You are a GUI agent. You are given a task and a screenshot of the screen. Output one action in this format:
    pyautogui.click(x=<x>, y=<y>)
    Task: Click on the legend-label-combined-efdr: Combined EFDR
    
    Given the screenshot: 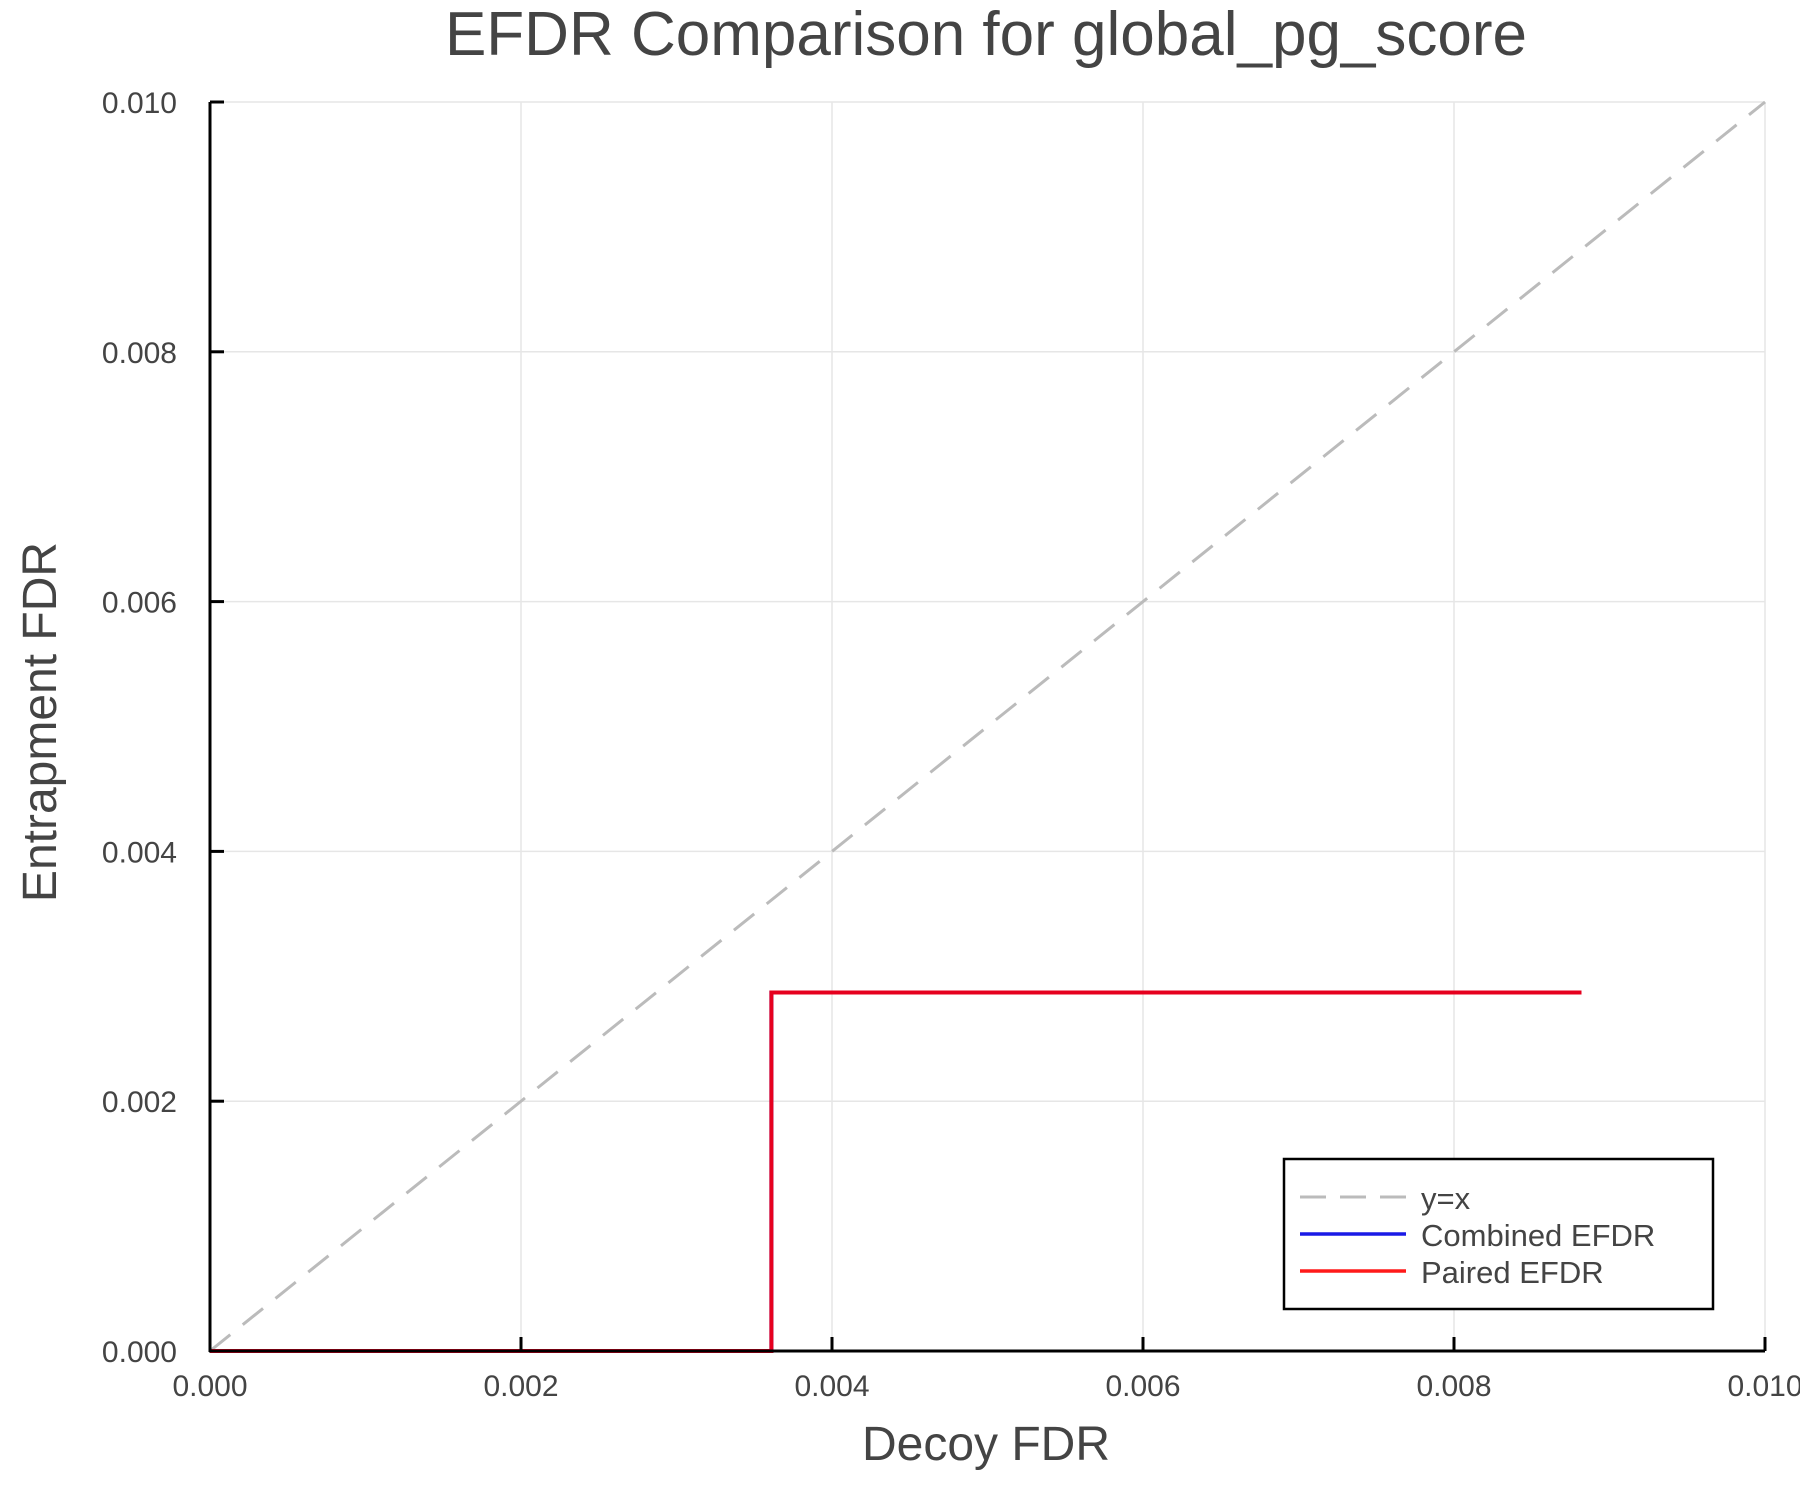 What is the action you would take?
    pyautogui.click(x=1538, y=1235)
    